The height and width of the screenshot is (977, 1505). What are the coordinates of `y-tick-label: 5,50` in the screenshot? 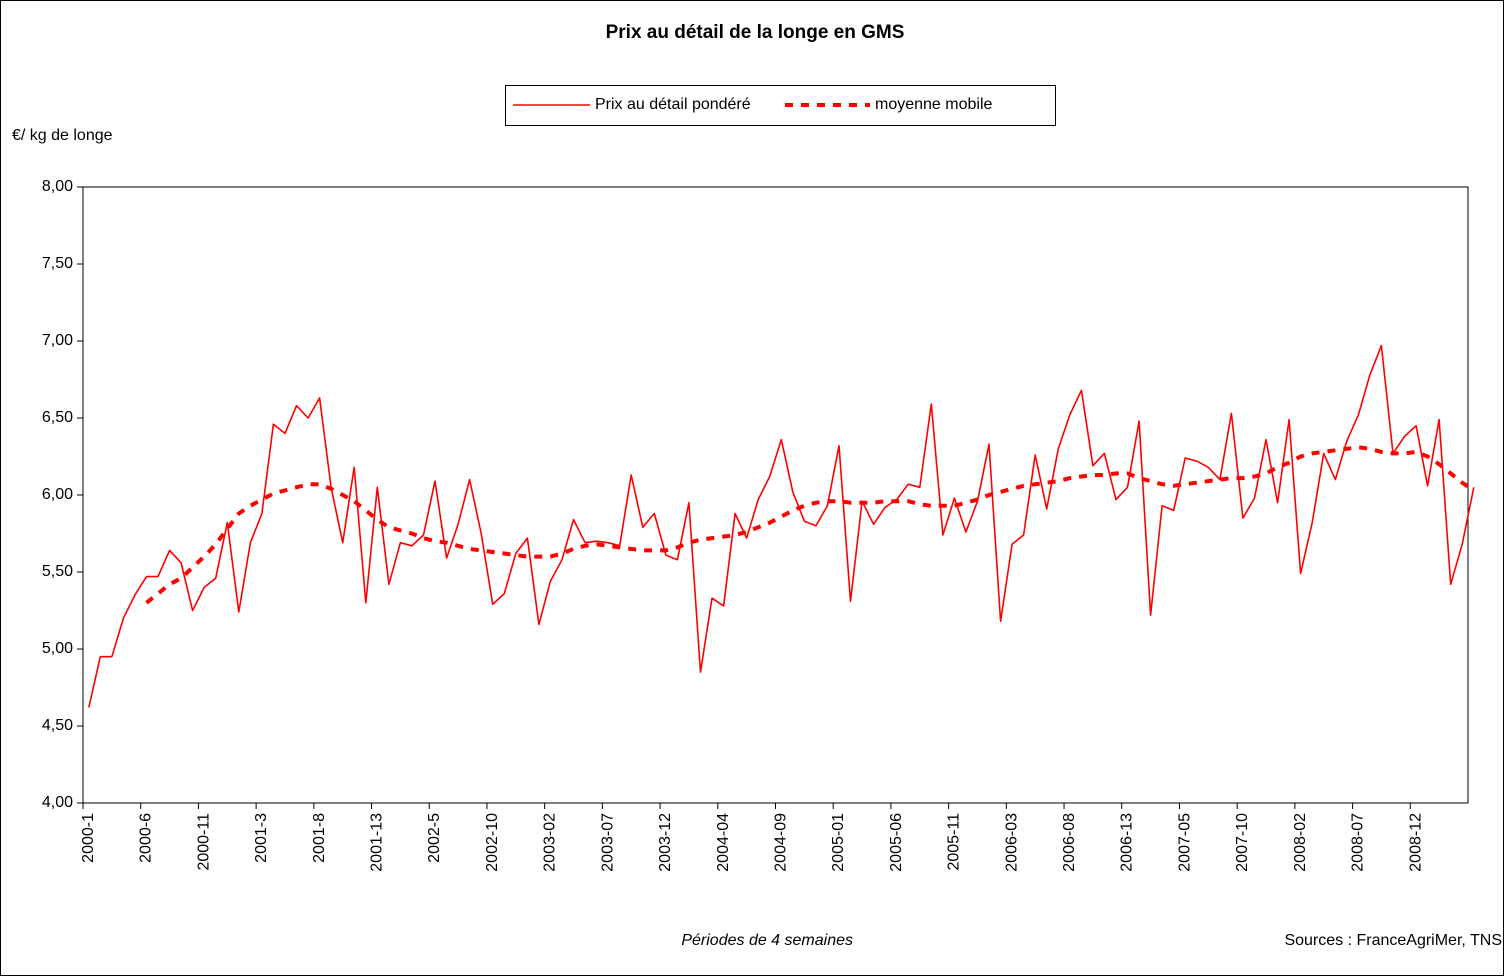 It's located at (57, 571).